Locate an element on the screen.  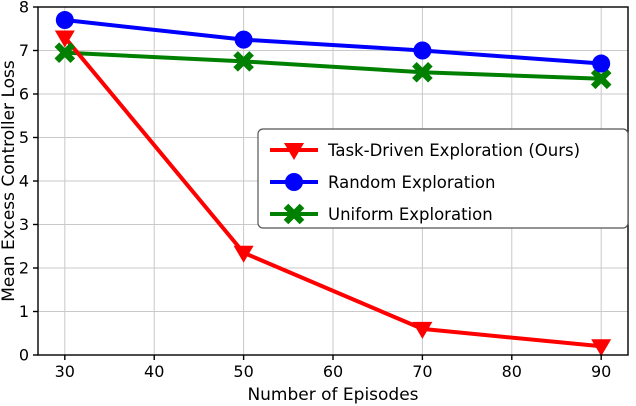
x-tick-label: 50 is located at coordinates (243, 371).